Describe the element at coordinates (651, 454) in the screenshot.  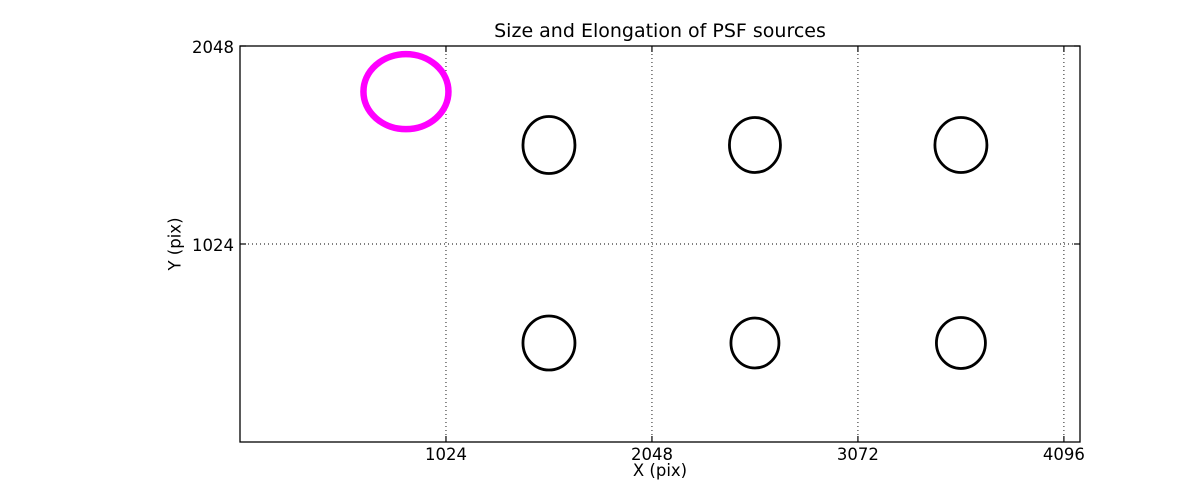
I see `x-tick-label: 2048` at that location.